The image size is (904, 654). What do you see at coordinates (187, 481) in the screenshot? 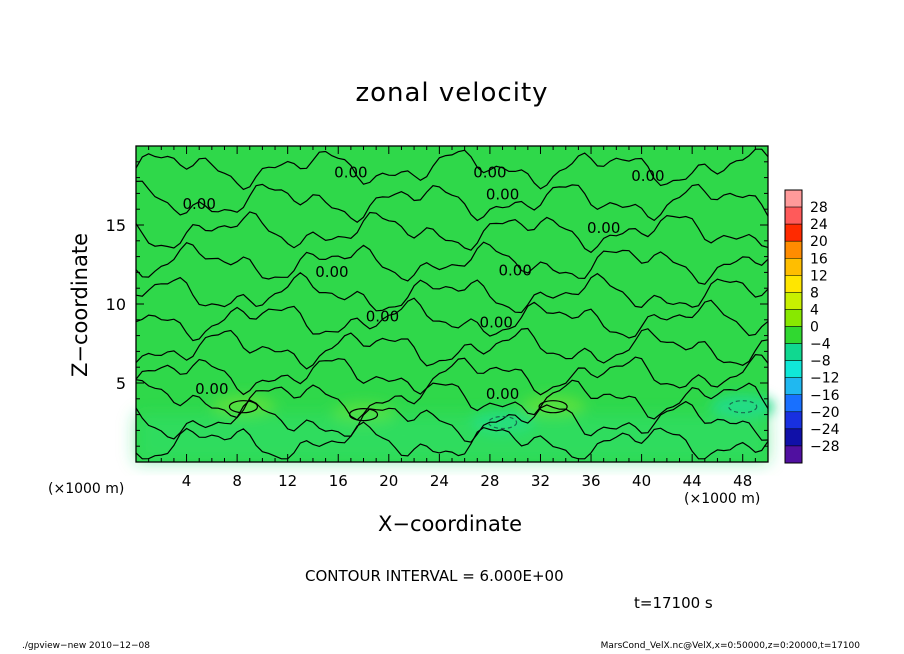
I see `x-tick-label: 4` at bounding box center [187, 481].